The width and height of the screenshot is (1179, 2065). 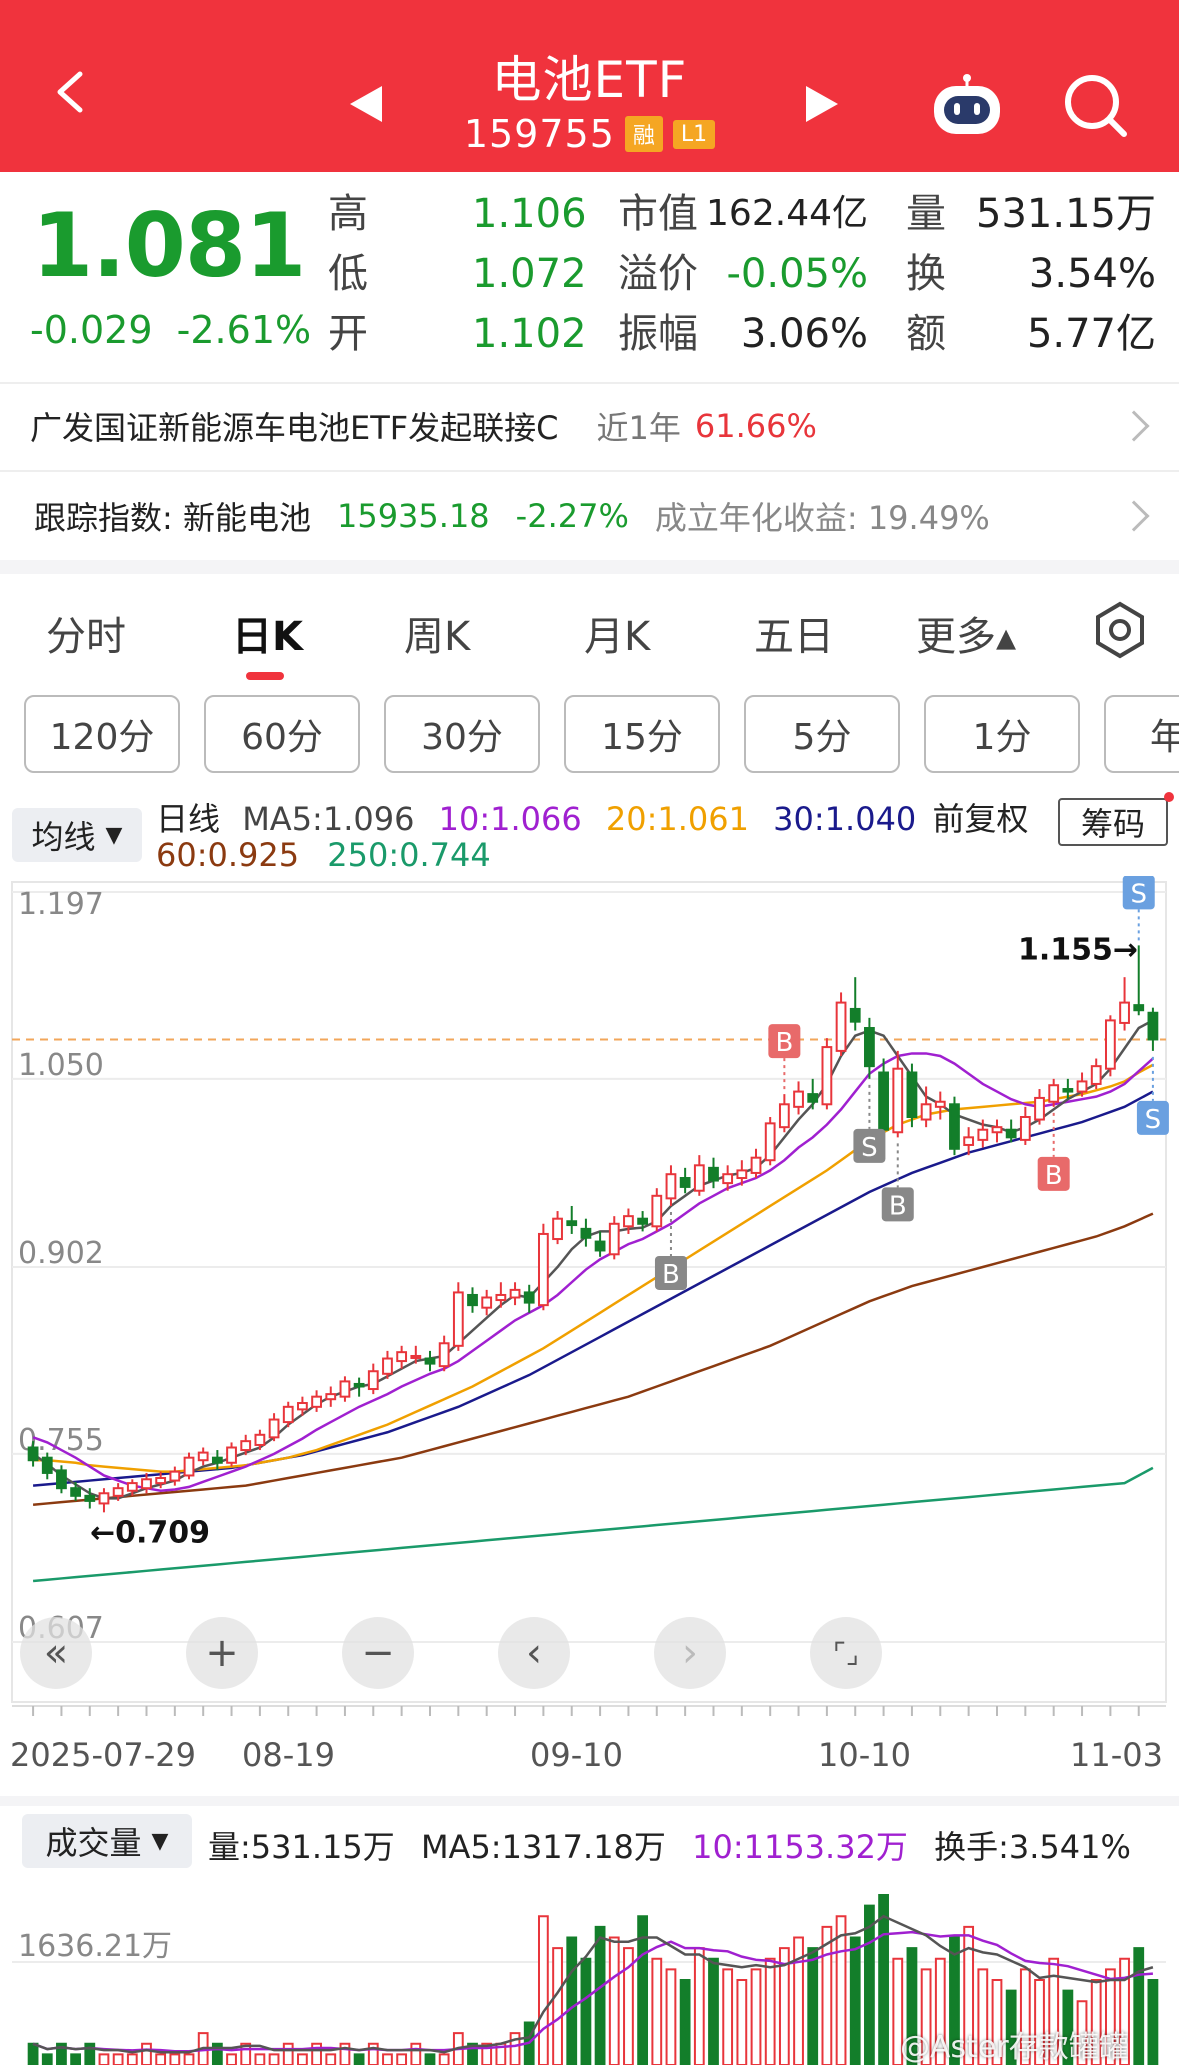 I want to click on y-tick-label: 1636.21万, so click(x=95, y=1946).